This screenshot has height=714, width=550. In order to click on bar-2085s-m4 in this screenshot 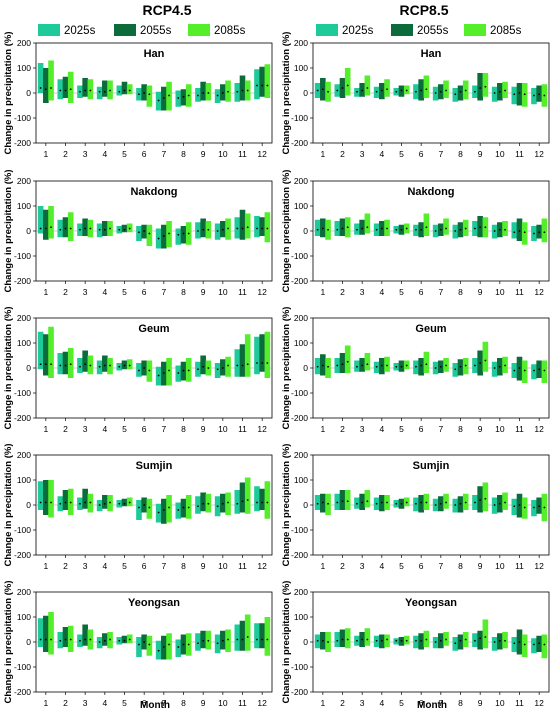, I will do `click(387, 88)`.